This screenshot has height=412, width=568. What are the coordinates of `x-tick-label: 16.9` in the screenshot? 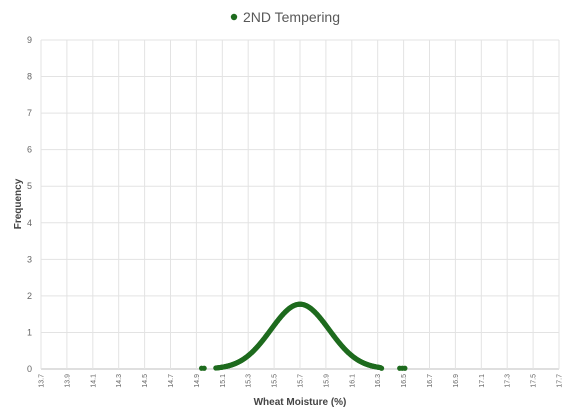 It's located at (456, 381).